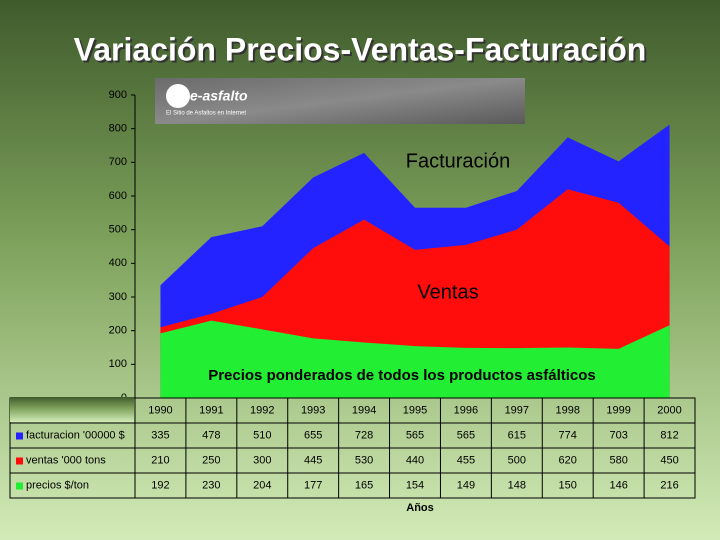  I want to click on table-value: 812, so click(669, 435).